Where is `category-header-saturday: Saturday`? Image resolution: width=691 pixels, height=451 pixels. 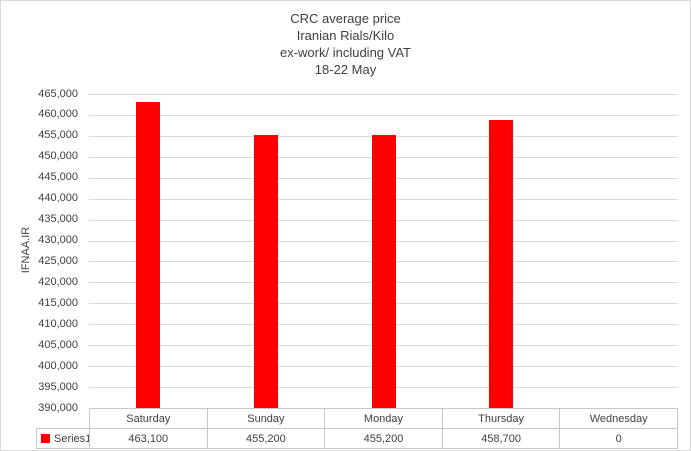 category-header-saturday: Saturday is located at coordinates (148, 418).